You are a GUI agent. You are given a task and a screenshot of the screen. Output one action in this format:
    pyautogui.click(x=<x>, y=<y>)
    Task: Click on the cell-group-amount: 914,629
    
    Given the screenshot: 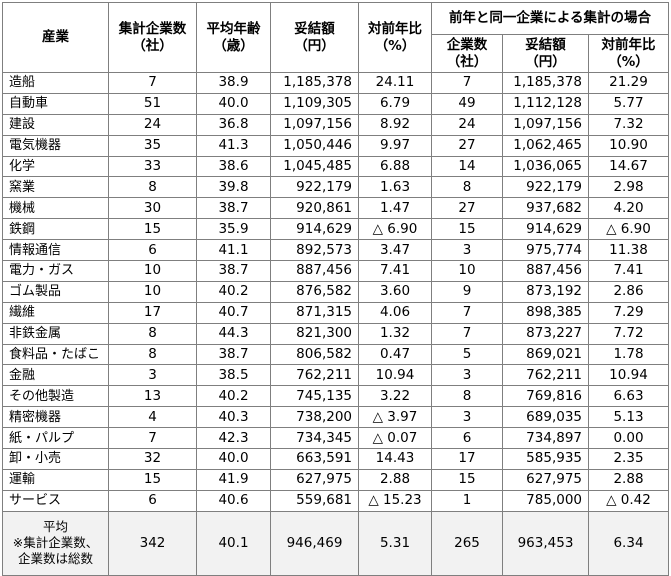 What is the action you would take?
    pyautogui.click(x=545, y=229)
    